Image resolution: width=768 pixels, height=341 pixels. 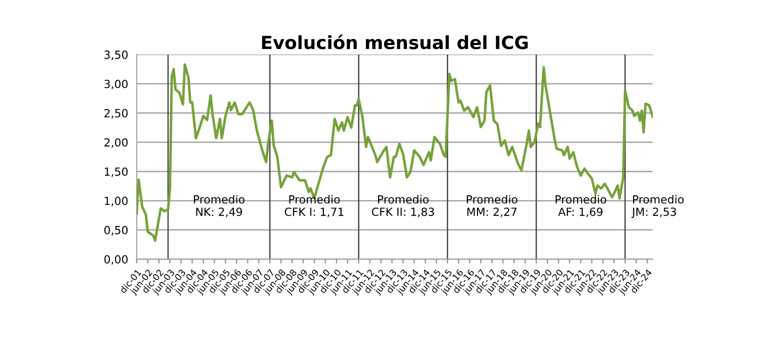 I want to click on annotation: Promedio CFK I: 1,71, so click(x=314, y=206).